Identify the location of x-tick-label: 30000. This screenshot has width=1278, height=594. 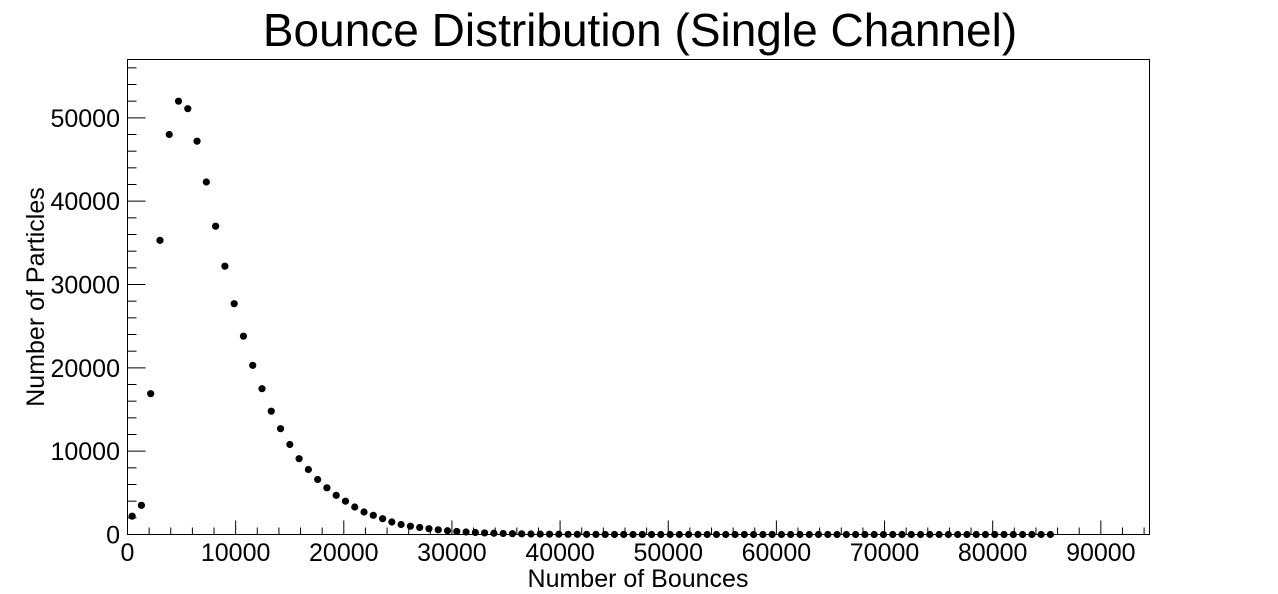
(452, 553).